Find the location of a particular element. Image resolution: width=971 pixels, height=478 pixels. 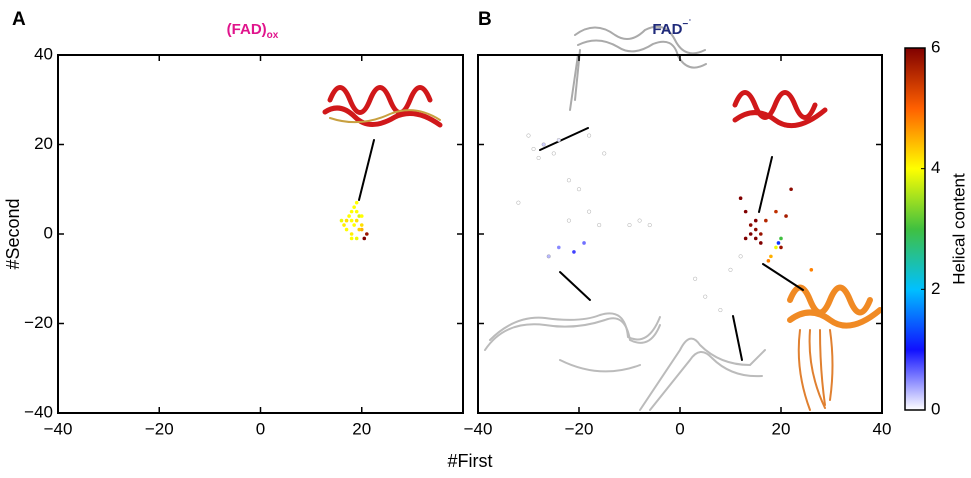

title-text: FAD is located at coordinates (667, 29).